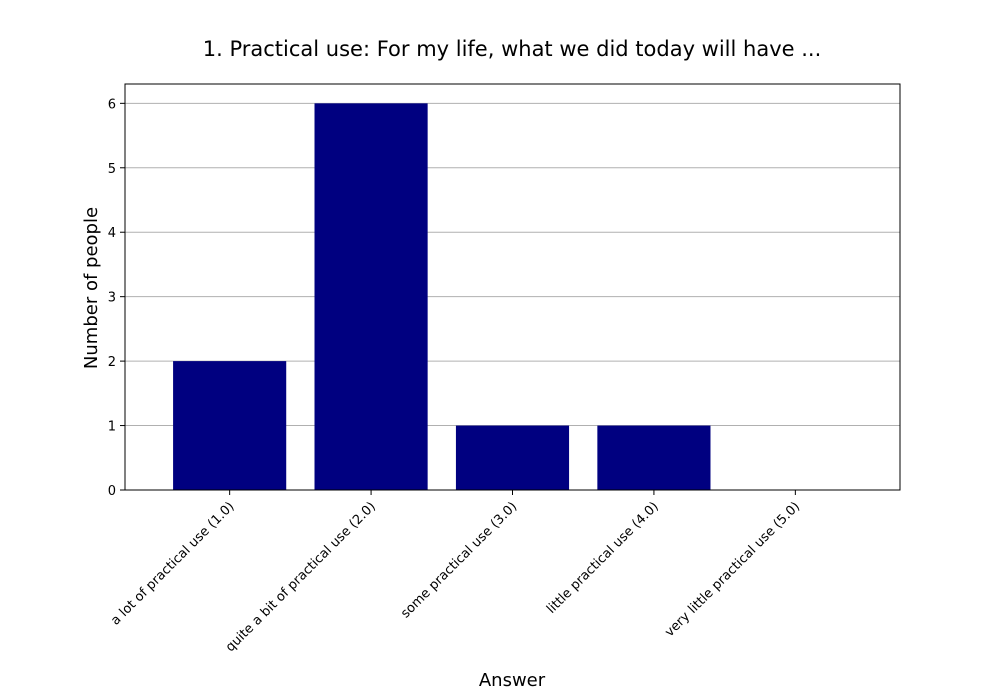 This screenshot has height=700, width=1000. Describe the element at coordinates (112, 427) in the screenshot. I see `y-tick-label: 1` at that location.